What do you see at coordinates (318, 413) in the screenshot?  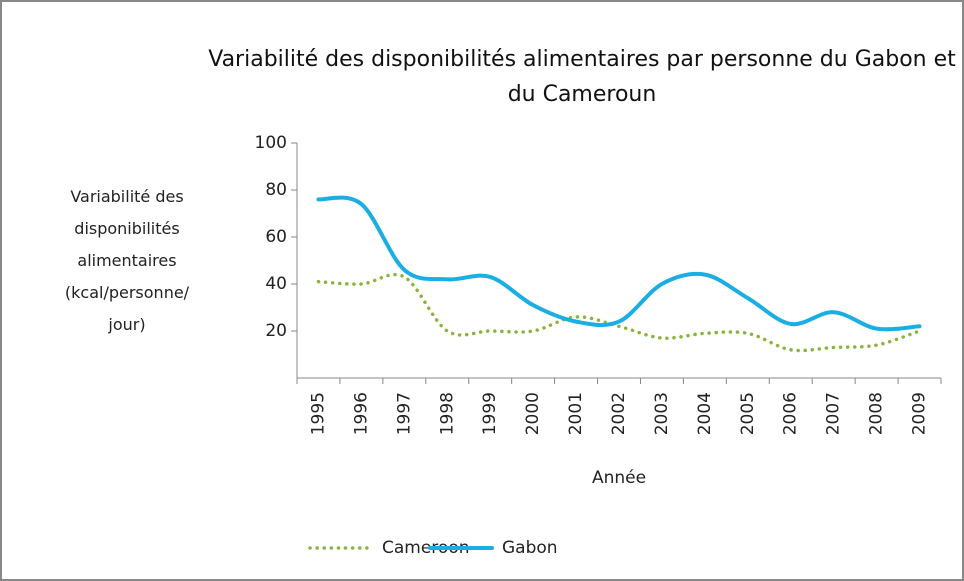 I see `x-tick-label: 1995` at bounding box center [318, 413].